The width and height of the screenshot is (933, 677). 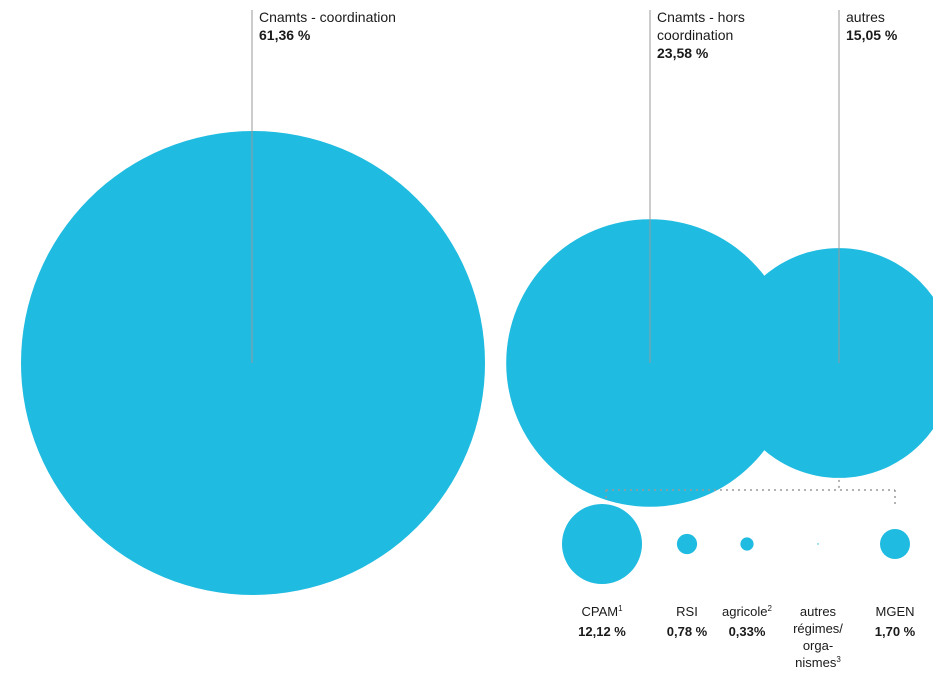 I want to click on bubble-cpam, so click(x=602, y=544).